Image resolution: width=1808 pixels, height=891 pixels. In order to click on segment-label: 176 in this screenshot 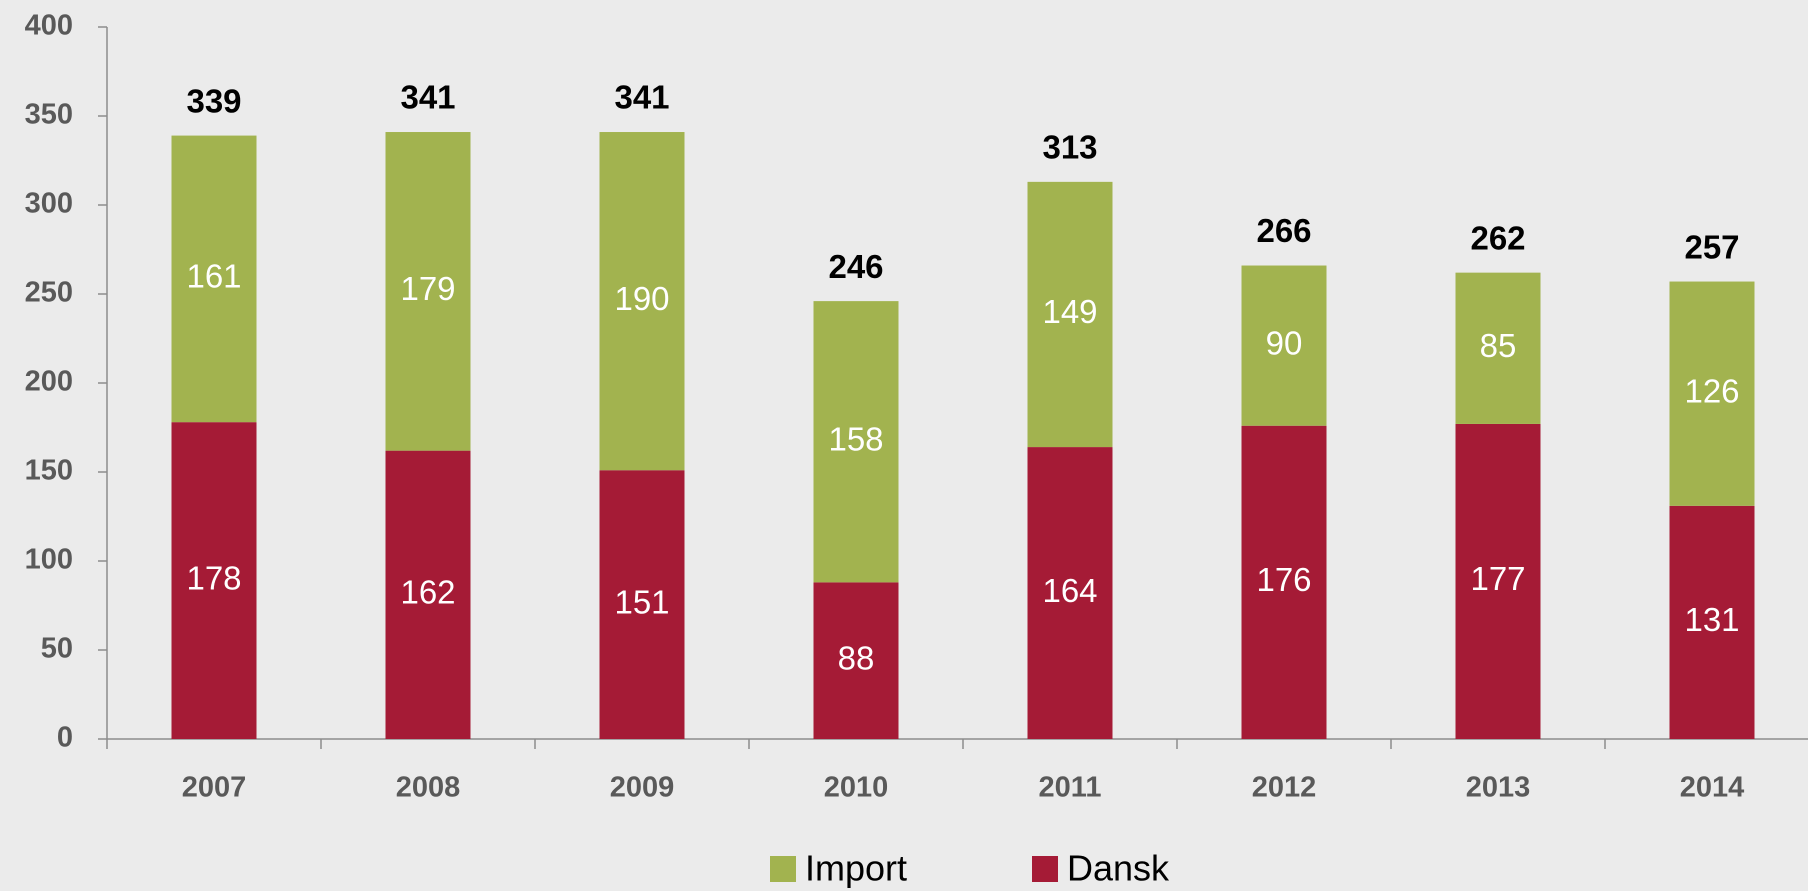, I will do `click(1283, 579)`.